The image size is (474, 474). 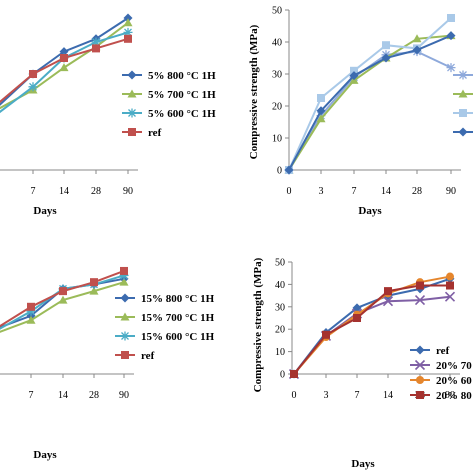 I want to click on legend-label: 15% 700 °C 1H, so click(x=178, y=318).